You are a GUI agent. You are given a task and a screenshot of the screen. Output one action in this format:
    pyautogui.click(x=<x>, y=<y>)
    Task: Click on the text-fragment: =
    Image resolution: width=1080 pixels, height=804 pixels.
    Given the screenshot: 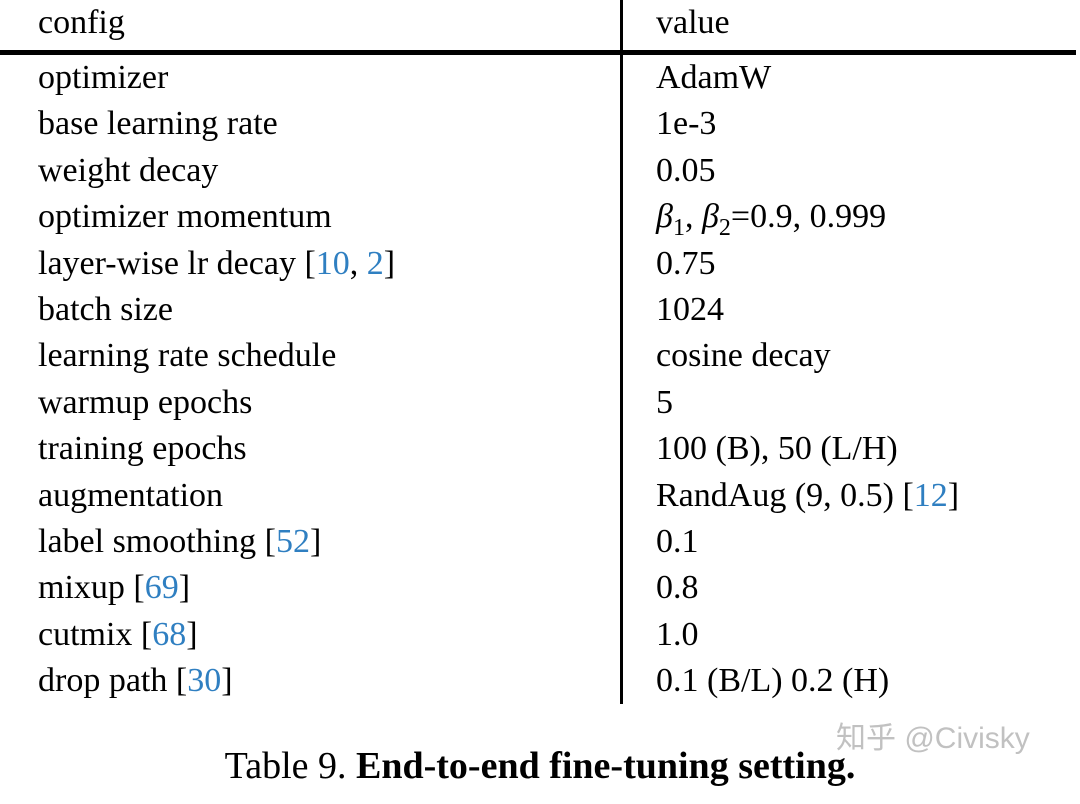 What is the action you would take?
    pyautogui.click(x=740, y=217)
    